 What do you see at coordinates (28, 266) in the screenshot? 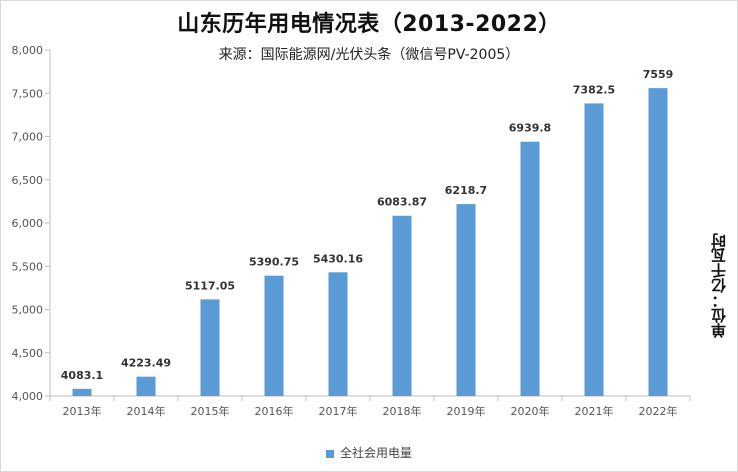
I see `y-tick-label: 5,500` at bounding box center [28, 266].